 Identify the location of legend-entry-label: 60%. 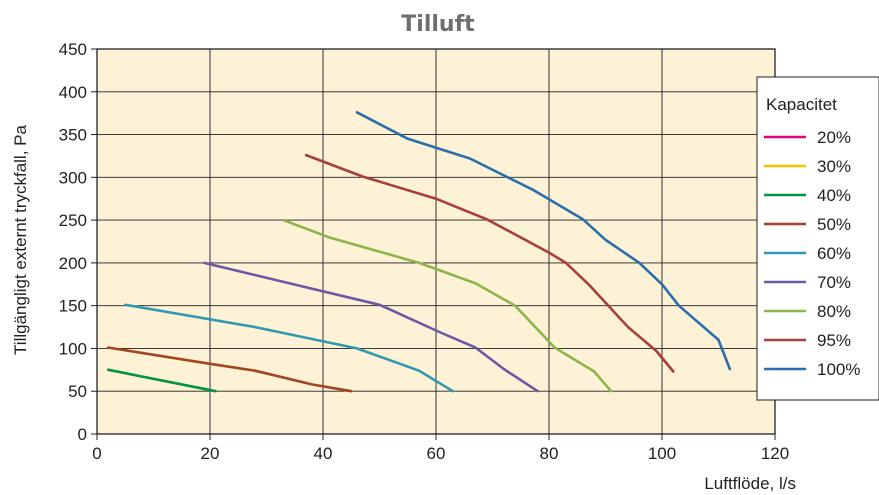
(834, 253).